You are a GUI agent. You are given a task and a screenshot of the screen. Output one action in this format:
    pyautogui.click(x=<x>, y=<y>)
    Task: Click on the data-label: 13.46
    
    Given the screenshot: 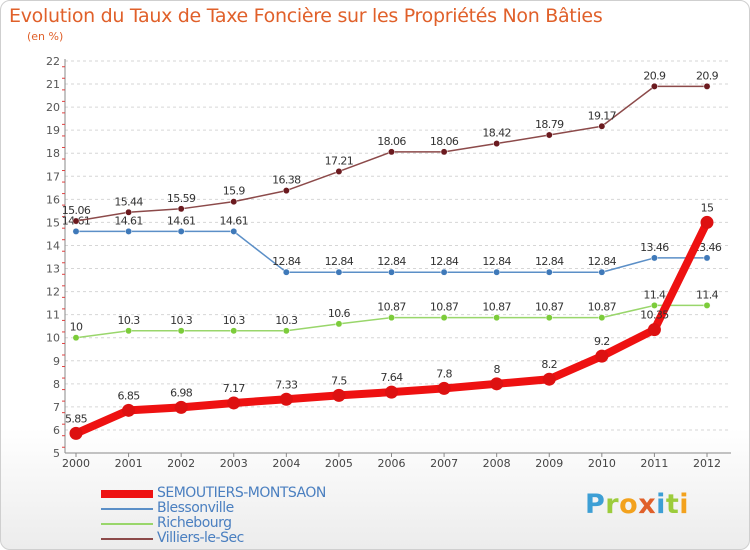 What is the action you would take?
    pyautogui.click(x=654, y=247)
    